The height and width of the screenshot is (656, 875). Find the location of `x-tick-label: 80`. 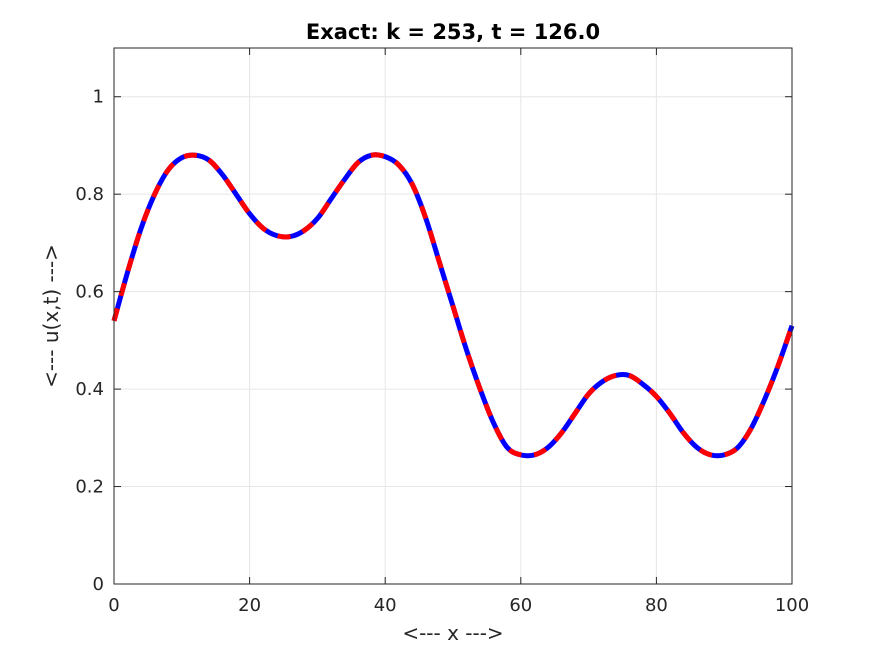

x-tick-label: 80 is located at coordinates (656, 605).